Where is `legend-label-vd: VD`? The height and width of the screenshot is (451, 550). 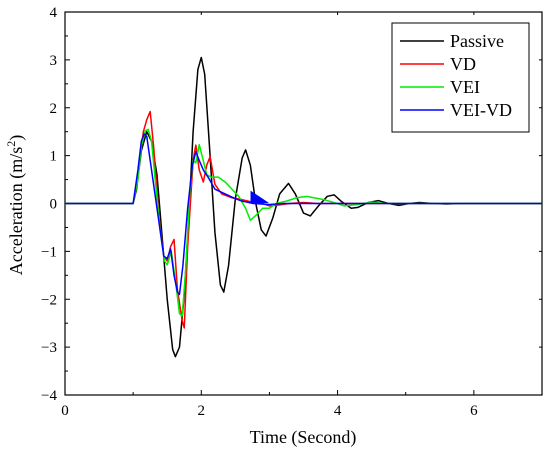
legend-label-vd: VD is located at coordinates (463, 64).